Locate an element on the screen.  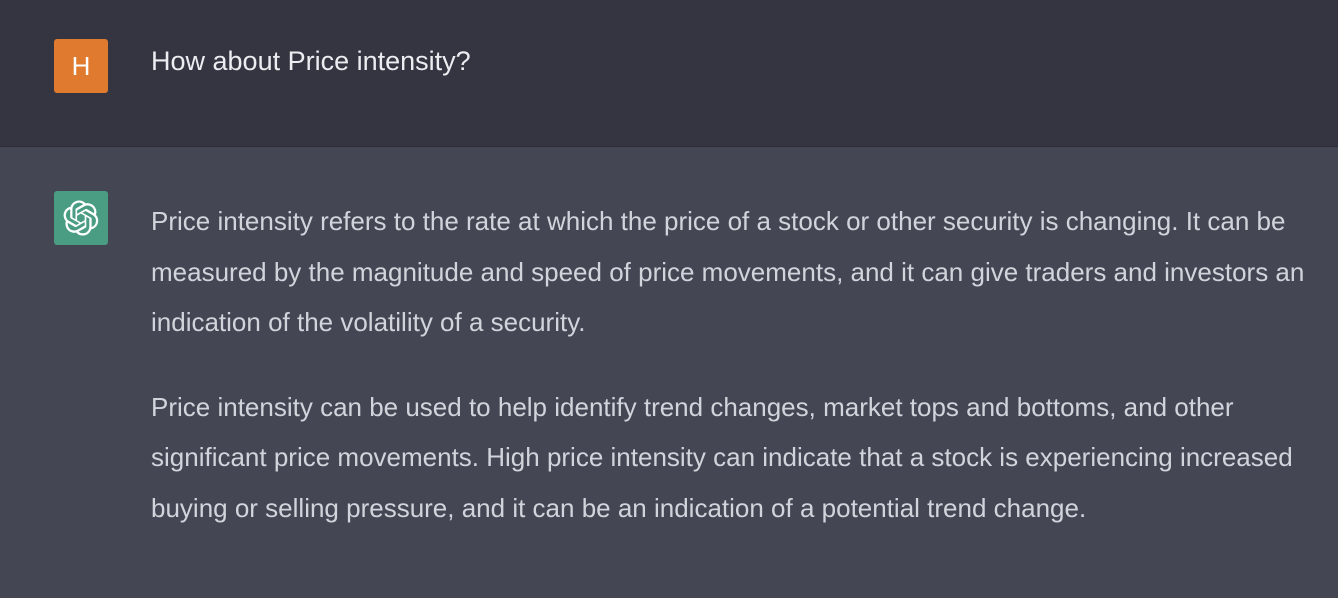
assistant-avatar is located at coordinates (81, 218).